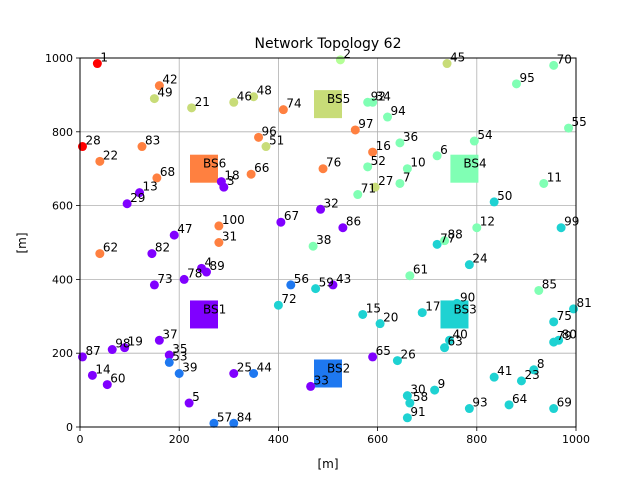  I want to click on node-label-39: 39, so click(189, 367).